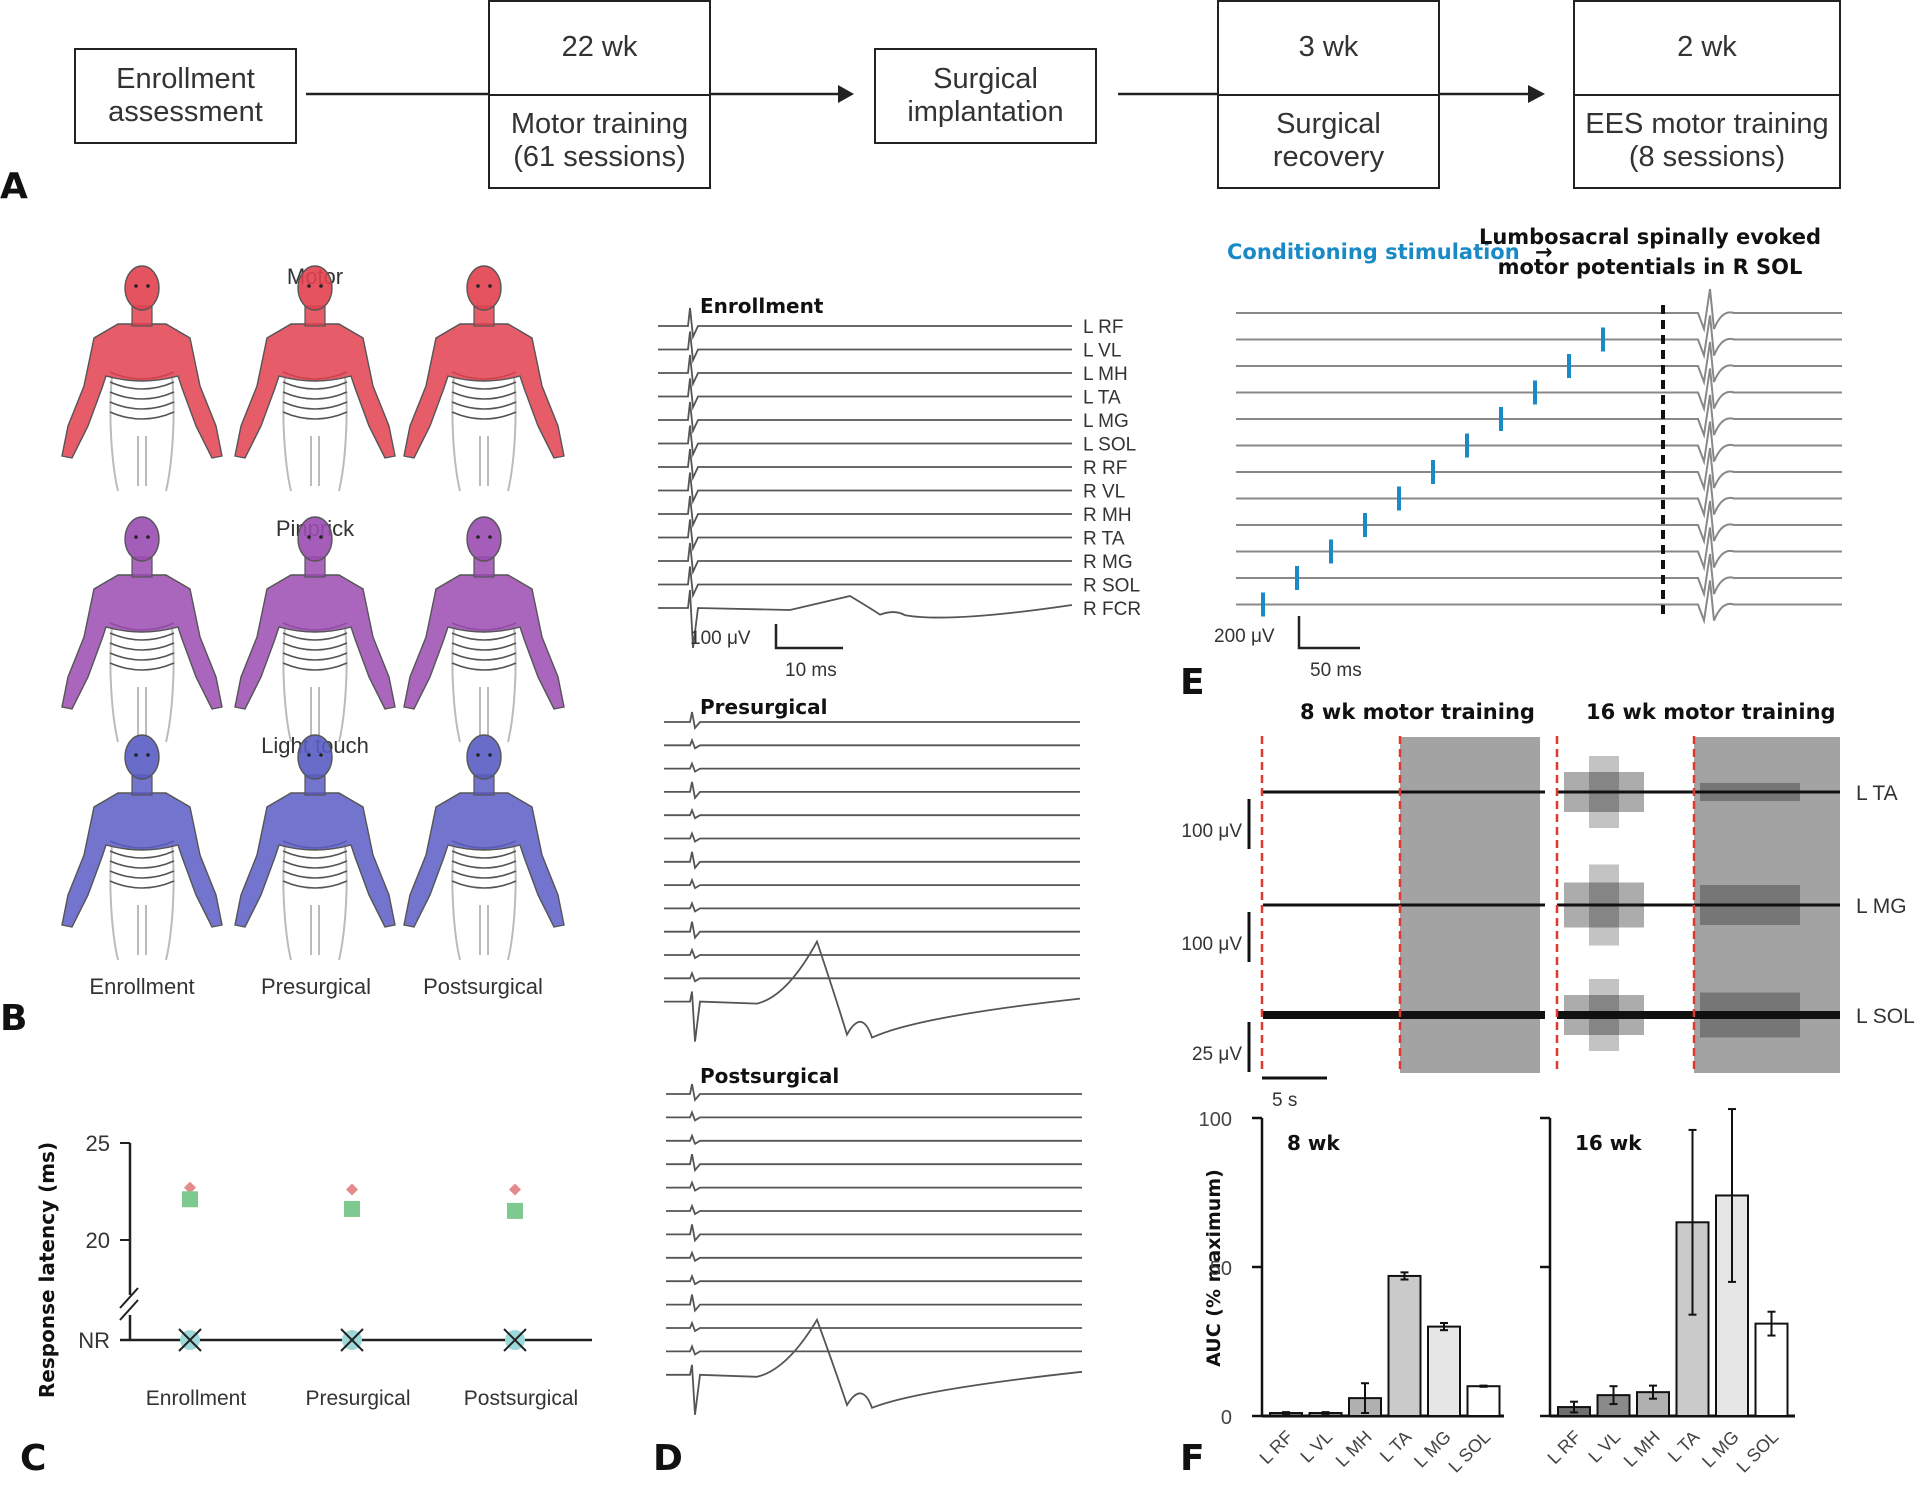 Image resolution: width=1920 pixels, height=1486 pixels. I want to click on group-label: 8 wk, so click(1313, 1143).